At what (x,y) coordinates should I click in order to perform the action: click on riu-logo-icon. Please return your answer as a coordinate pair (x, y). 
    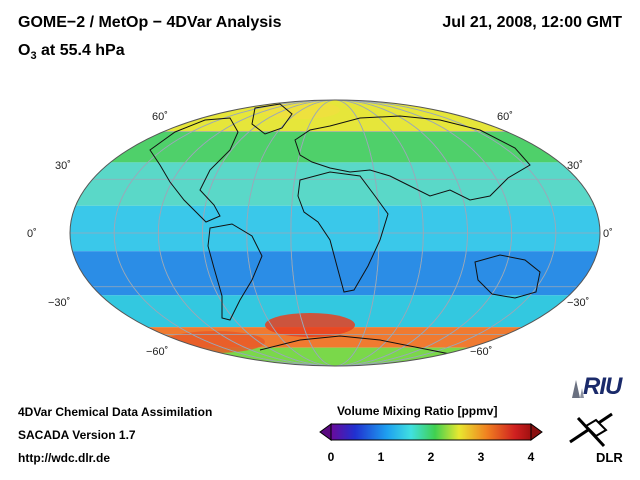
    Looking at the image, I should click on (578, 389).